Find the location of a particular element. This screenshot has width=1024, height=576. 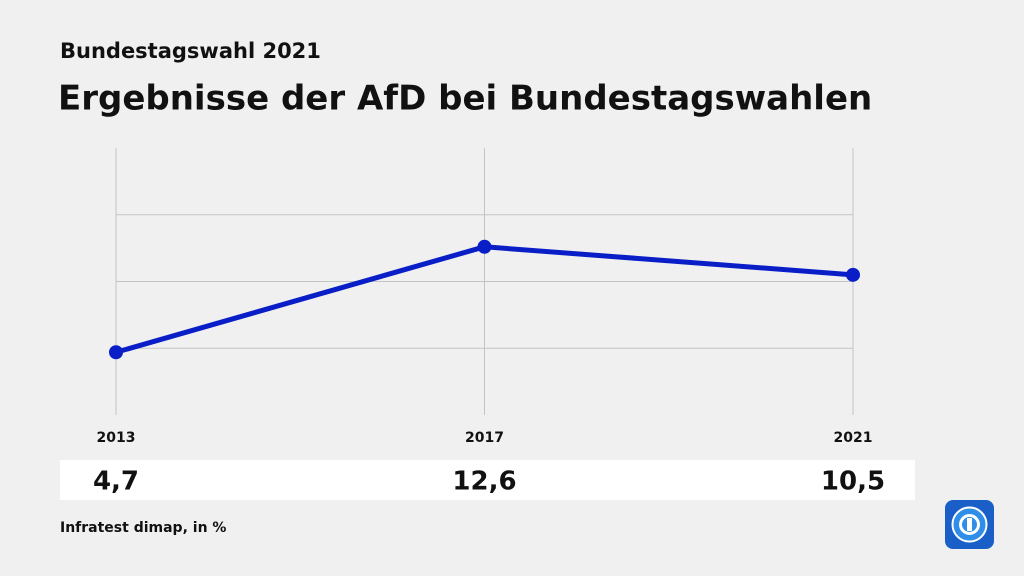

x-tick-label: 2021 is located at coordinates (853, 438).